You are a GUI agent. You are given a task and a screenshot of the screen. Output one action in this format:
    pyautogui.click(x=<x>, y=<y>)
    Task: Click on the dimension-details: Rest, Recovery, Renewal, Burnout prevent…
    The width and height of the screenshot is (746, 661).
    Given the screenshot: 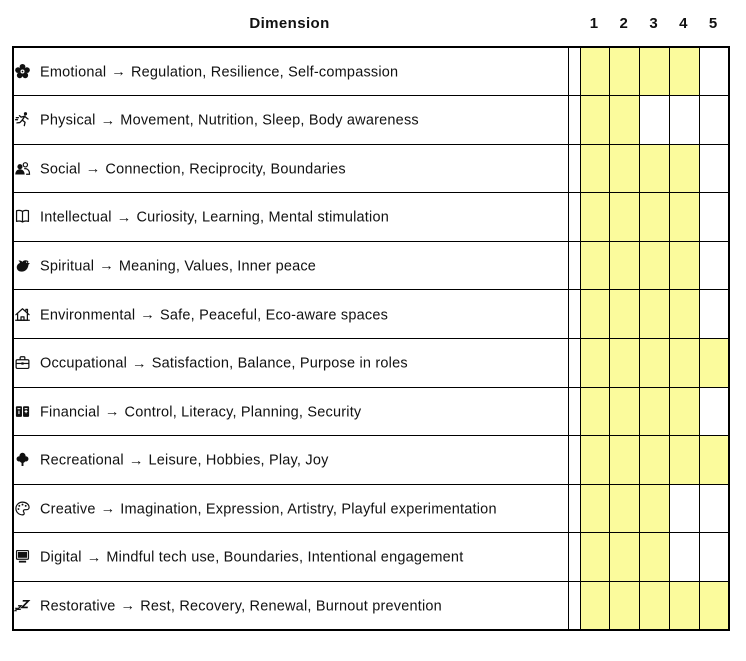 What is the action you would take?
    pyautogui.click(x=291, y=606)
    